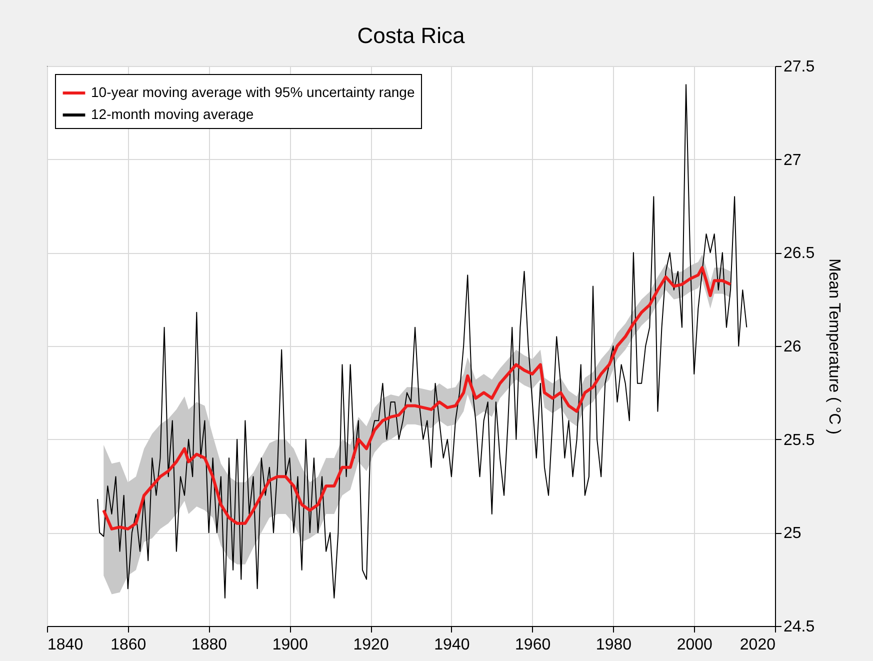 The image size is (873, 661). I want to click on y-tick-label: 26, so click(793, 347).